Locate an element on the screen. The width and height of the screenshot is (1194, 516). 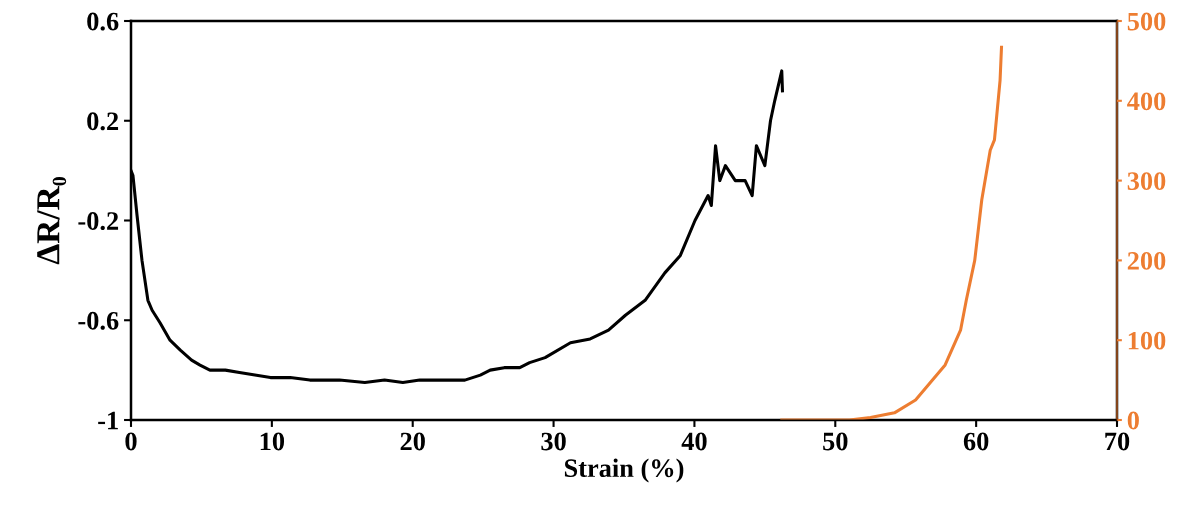
line-series is located at coordinates (892, 232).